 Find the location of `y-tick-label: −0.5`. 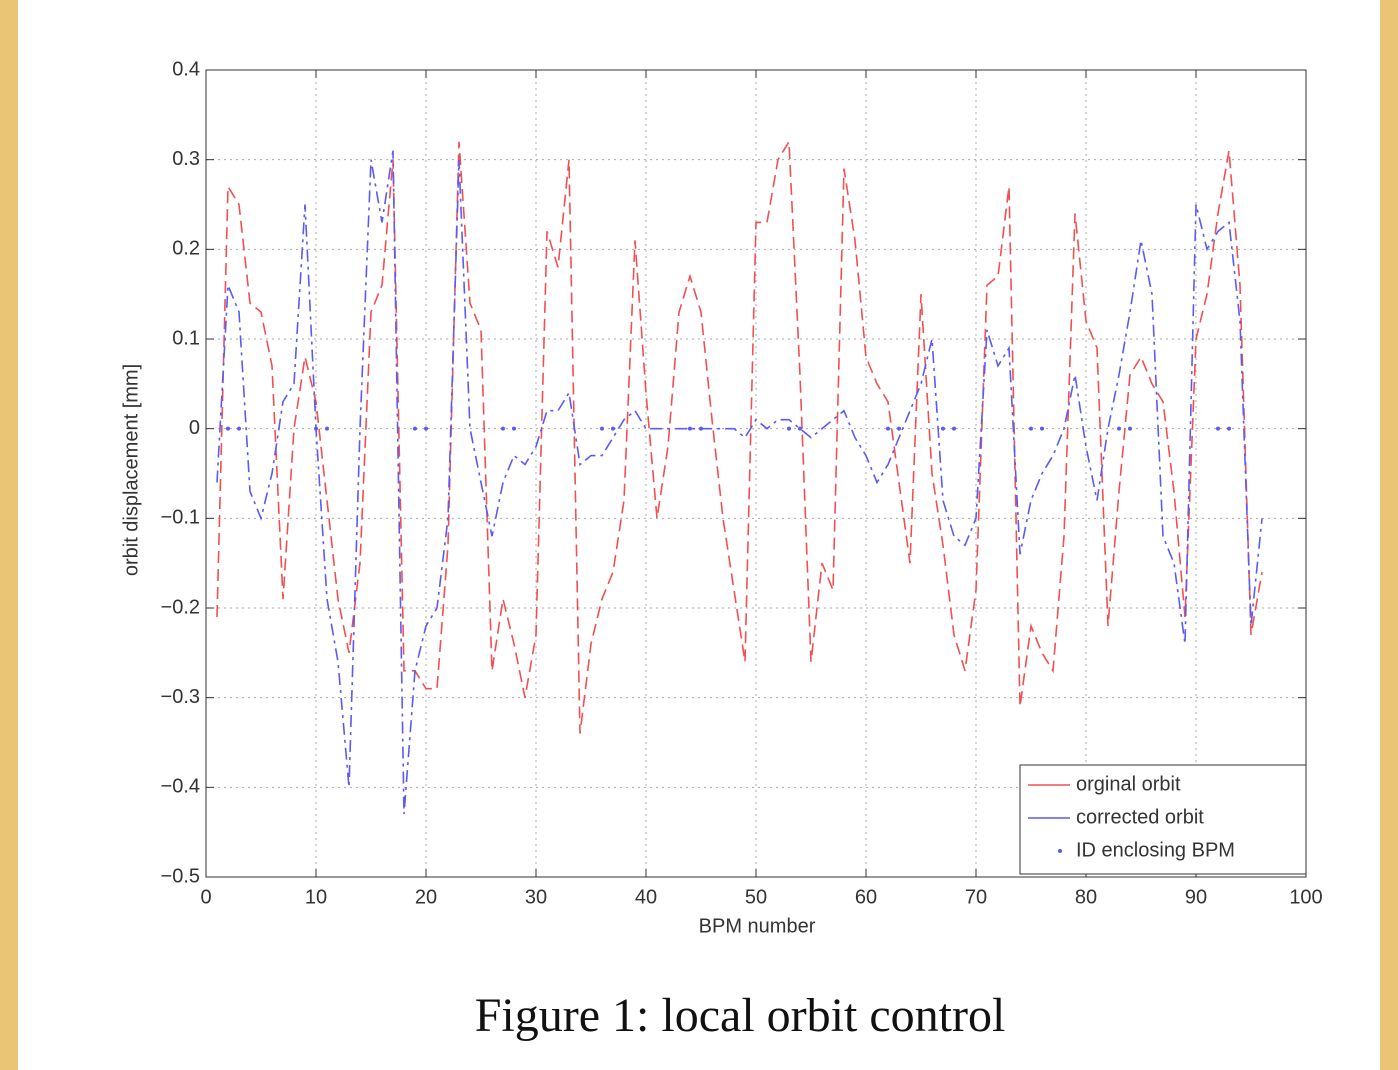

y-tick-label: −0.5 is located at coordinates (180, 876).